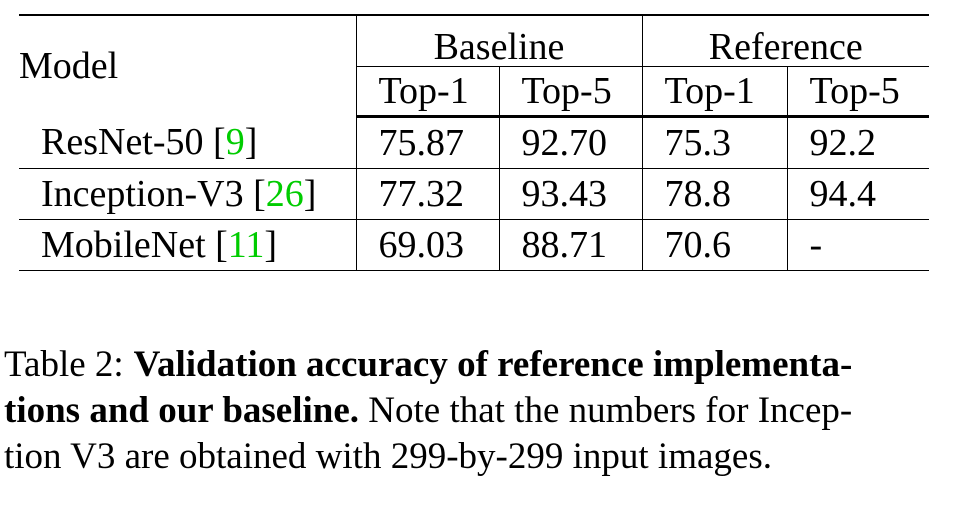 This screenshot has height=508, width=968. What do you see at coordinates (246, 245) in the screenshot?
I see `citation-link: 11` at bounding box center [246, 245].